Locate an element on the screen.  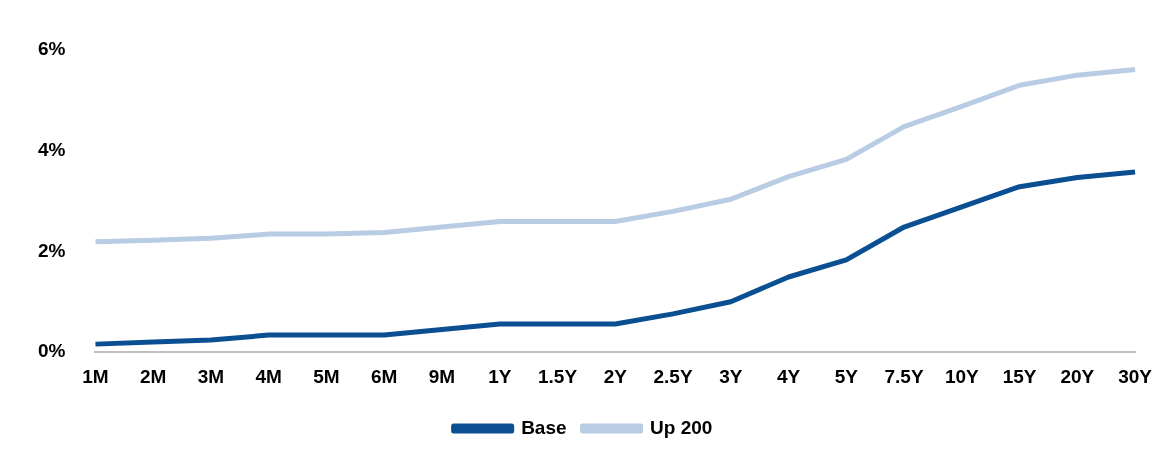
y-tick-label: 4% is located at coordinates (51, 149).